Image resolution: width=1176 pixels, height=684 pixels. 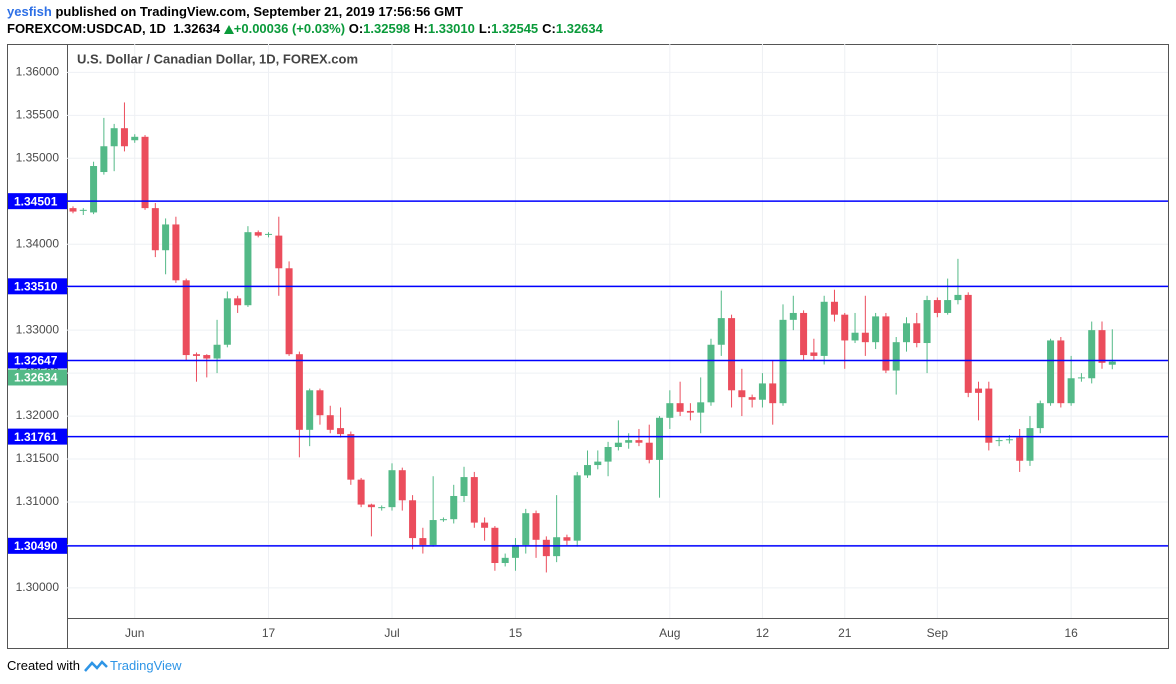 I want to click on y-tick-label: 1.35500, so click(x=38, y=114).